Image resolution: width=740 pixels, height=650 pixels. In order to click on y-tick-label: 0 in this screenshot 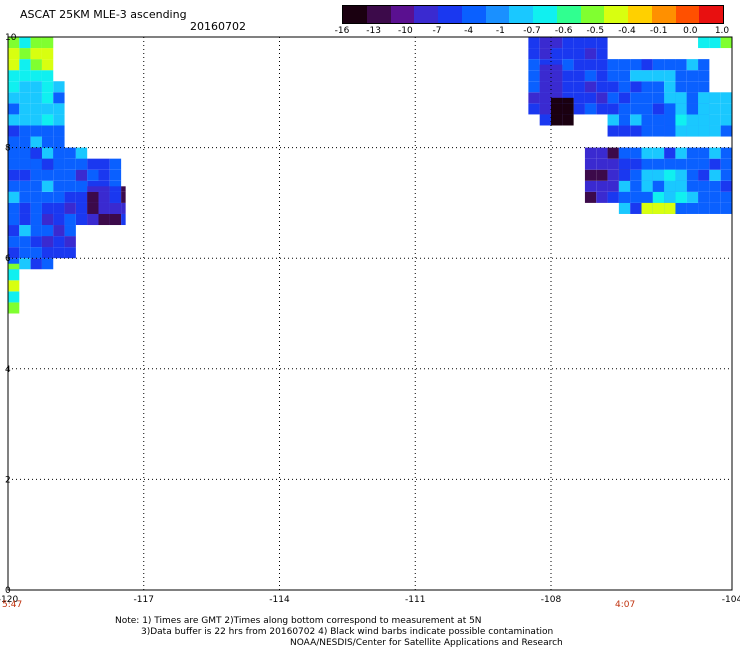, I will do `click(8, 591)`.